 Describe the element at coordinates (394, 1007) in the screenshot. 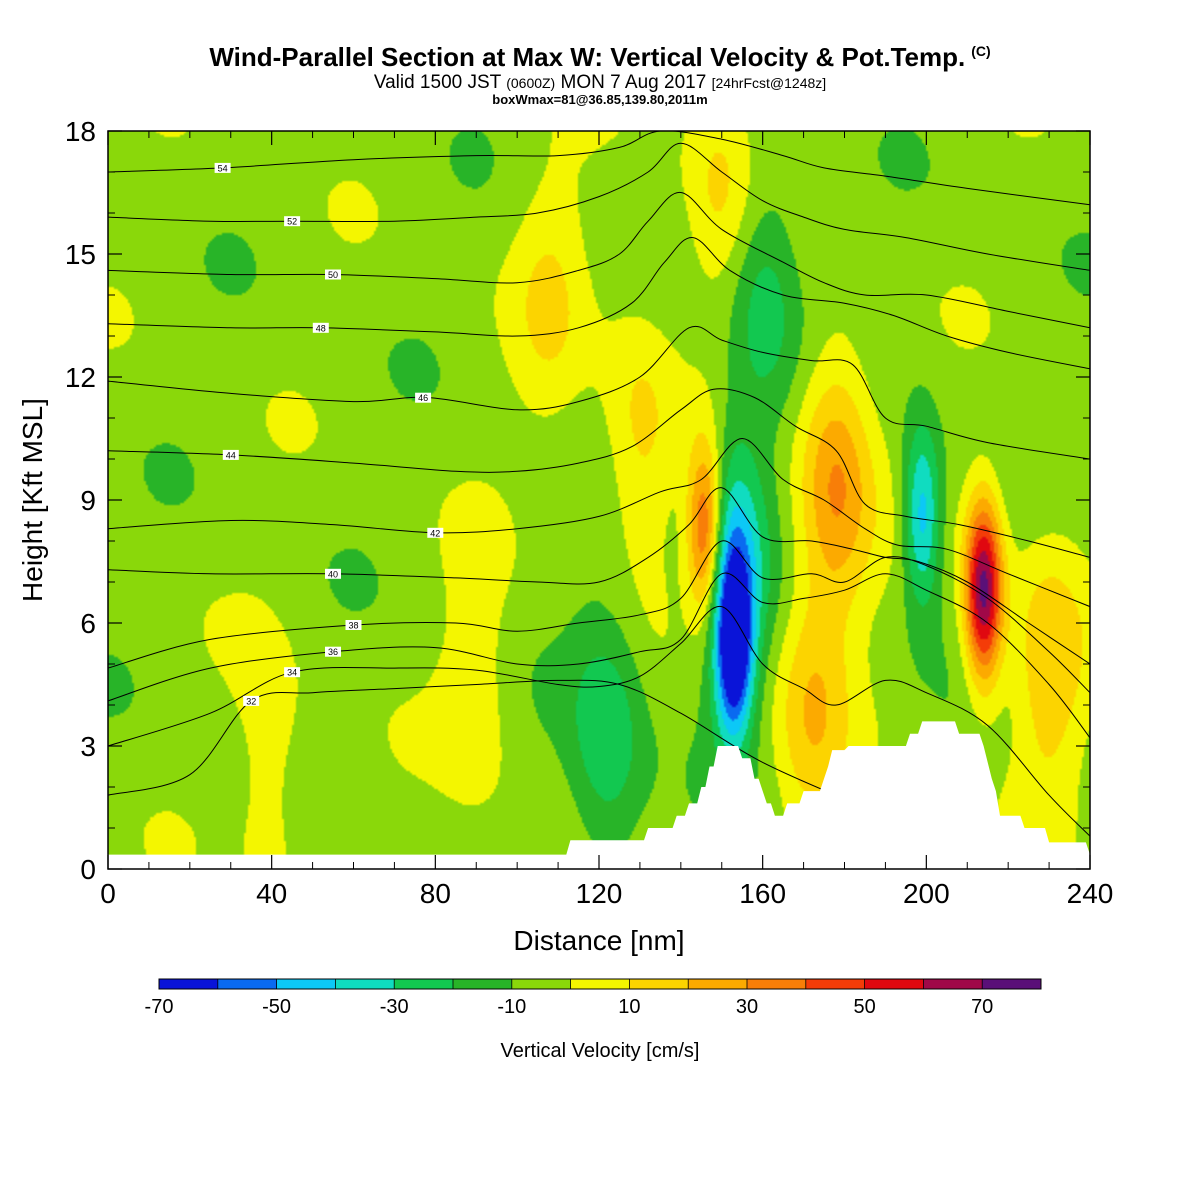

I see `colorbar-label: -30` at that location.